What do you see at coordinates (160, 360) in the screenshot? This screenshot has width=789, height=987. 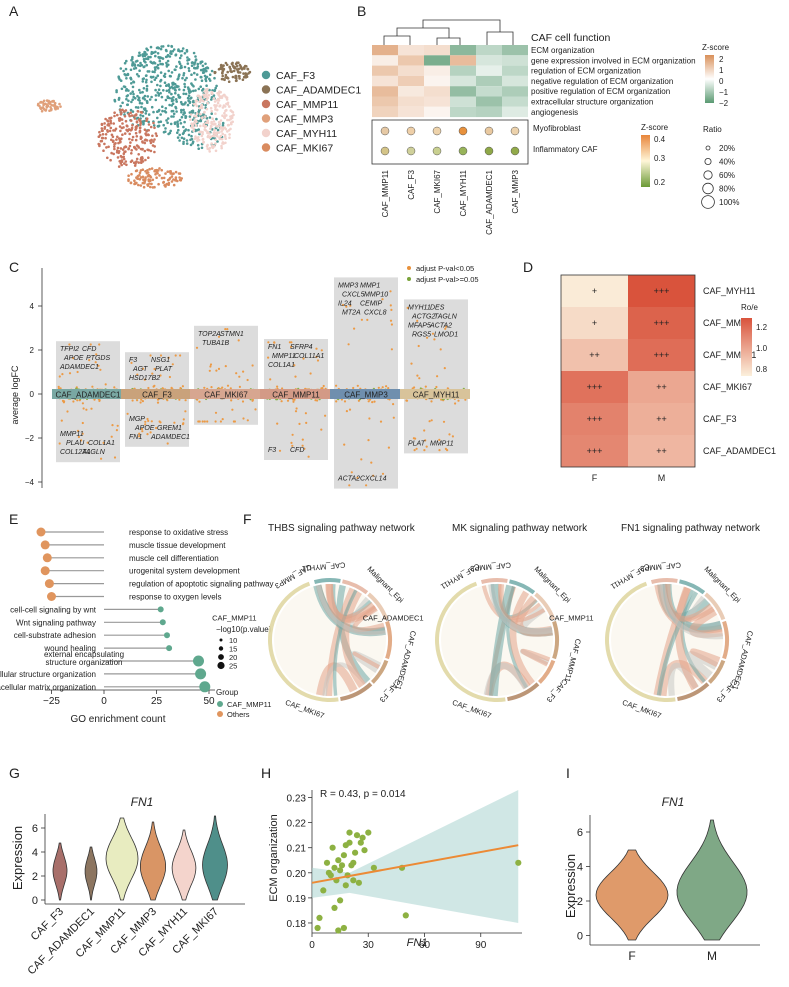 I see `gene-label-up: NSG1` at bounding box center [160, 360].